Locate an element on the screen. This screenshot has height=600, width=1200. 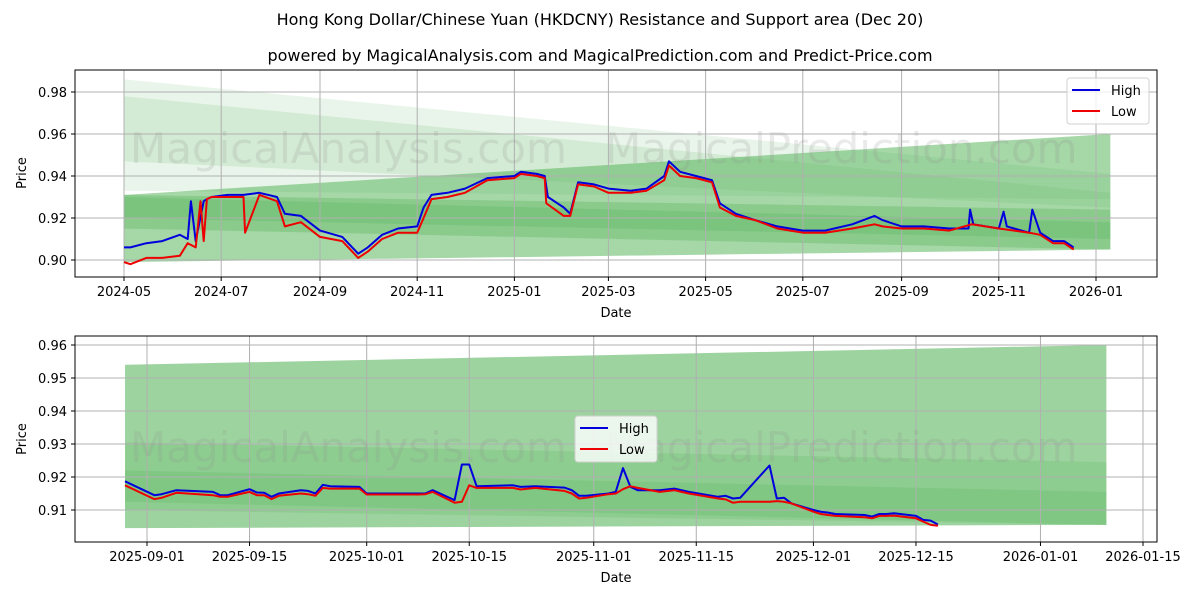
x-tick-label: 2025-12-15 is located at coordinates (916, 557).